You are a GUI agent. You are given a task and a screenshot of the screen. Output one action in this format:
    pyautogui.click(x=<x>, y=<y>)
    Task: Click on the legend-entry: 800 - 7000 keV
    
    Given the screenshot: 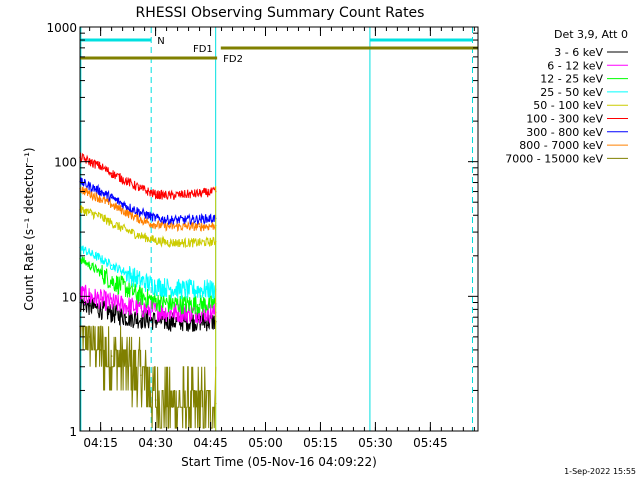 What is the action you would take?
    pyautogui.click(x=573, y=145)
    